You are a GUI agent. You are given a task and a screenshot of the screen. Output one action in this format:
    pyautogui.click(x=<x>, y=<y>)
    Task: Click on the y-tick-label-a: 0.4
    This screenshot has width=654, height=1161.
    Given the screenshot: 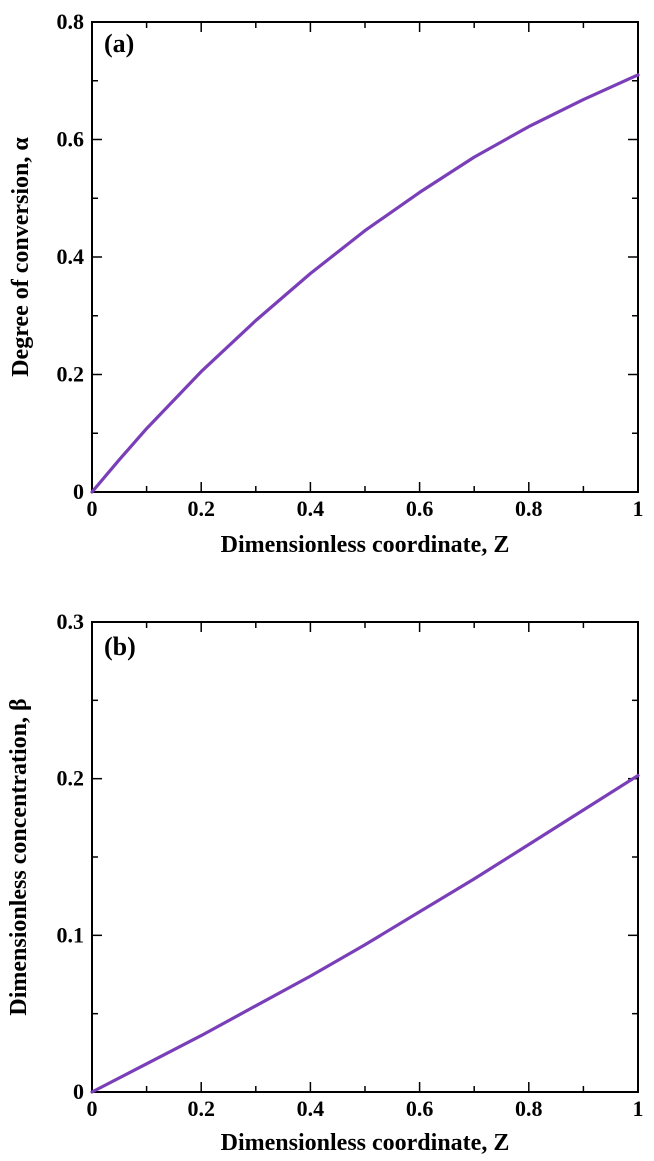 What is the action you would take?
    pyautogui.click(x=71, y=256)
    